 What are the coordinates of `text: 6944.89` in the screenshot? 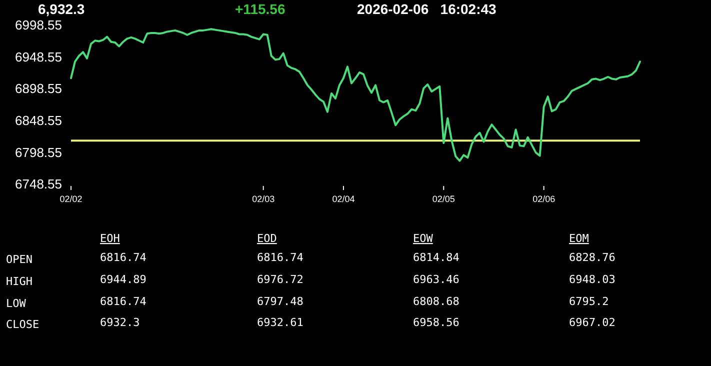 It's located at (123, 279).